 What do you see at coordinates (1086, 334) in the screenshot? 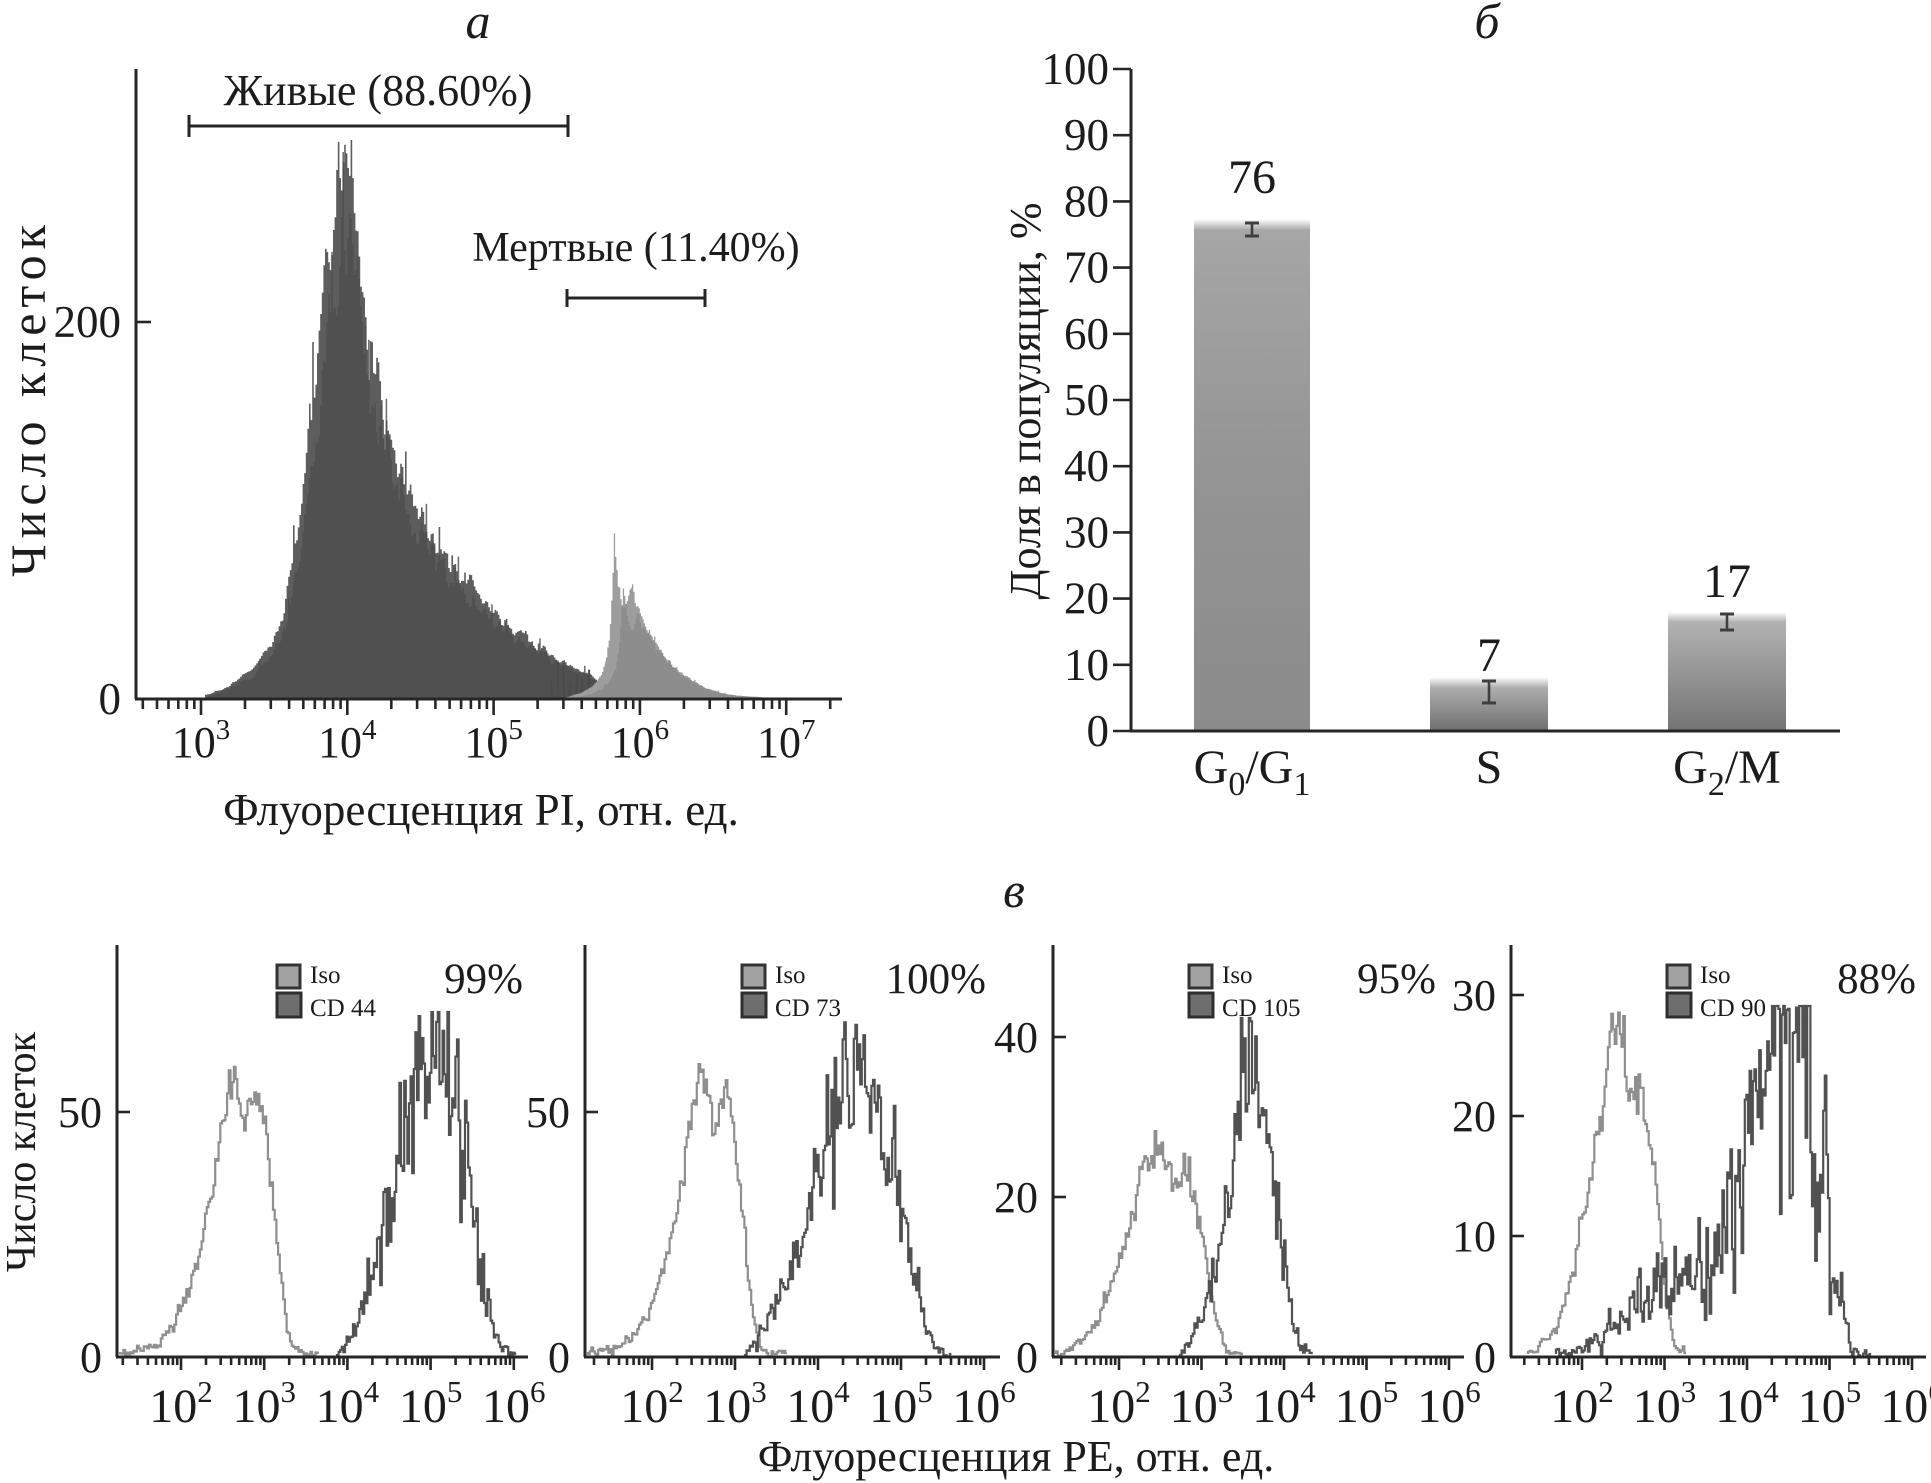
I see `svg-text: 60` at bounding box center [1086, 334].